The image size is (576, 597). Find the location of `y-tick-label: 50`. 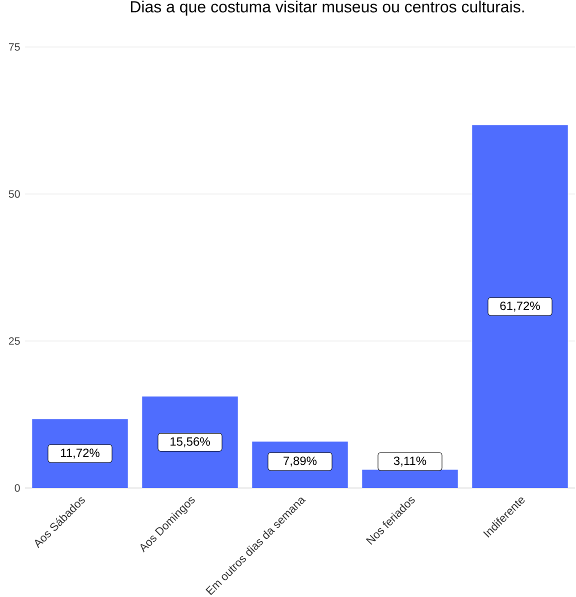

y-tick-label: 50 is located at coordinates (14, 194).